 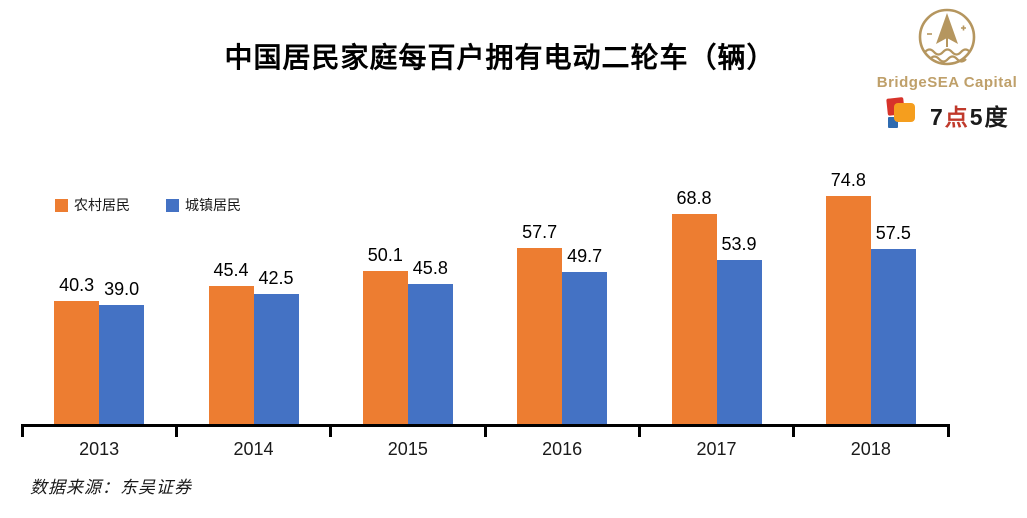 What do you see at coordinates (407, 449) in the screenshot?
I see `x-axis-category-label: 2015` at bounding box center [407, 449].